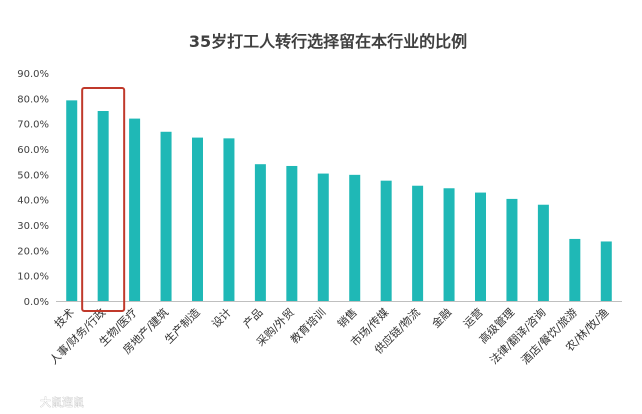 This screenshot has width=642, height=414. Describe the element at coordinates (33, 74) in the screenshot. I see `y-tick-label: 90.0%` at that location.